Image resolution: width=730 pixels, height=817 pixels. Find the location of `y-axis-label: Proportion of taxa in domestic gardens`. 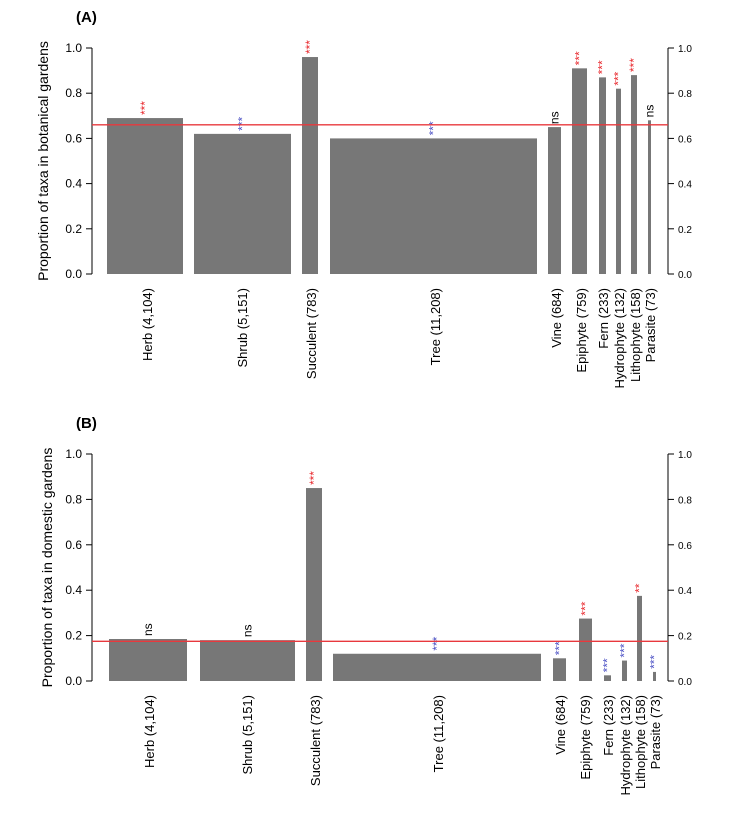

y-axis-label: Proportion of taxa in domestic gardens is located at coordinates (47, 568).